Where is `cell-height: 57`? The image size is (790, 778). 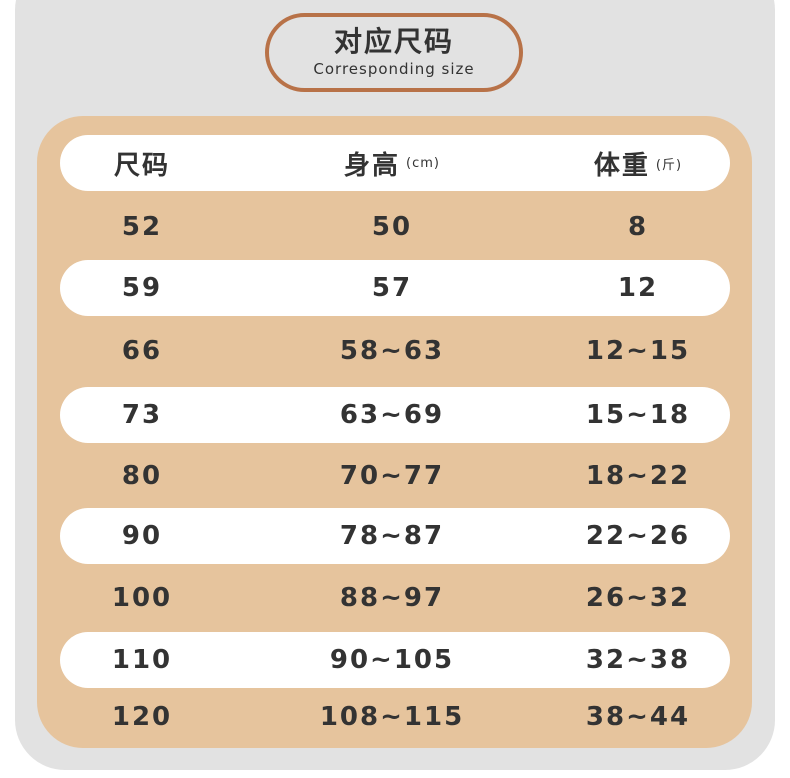
cell-height: 57 is located at coordinates (392, 288).